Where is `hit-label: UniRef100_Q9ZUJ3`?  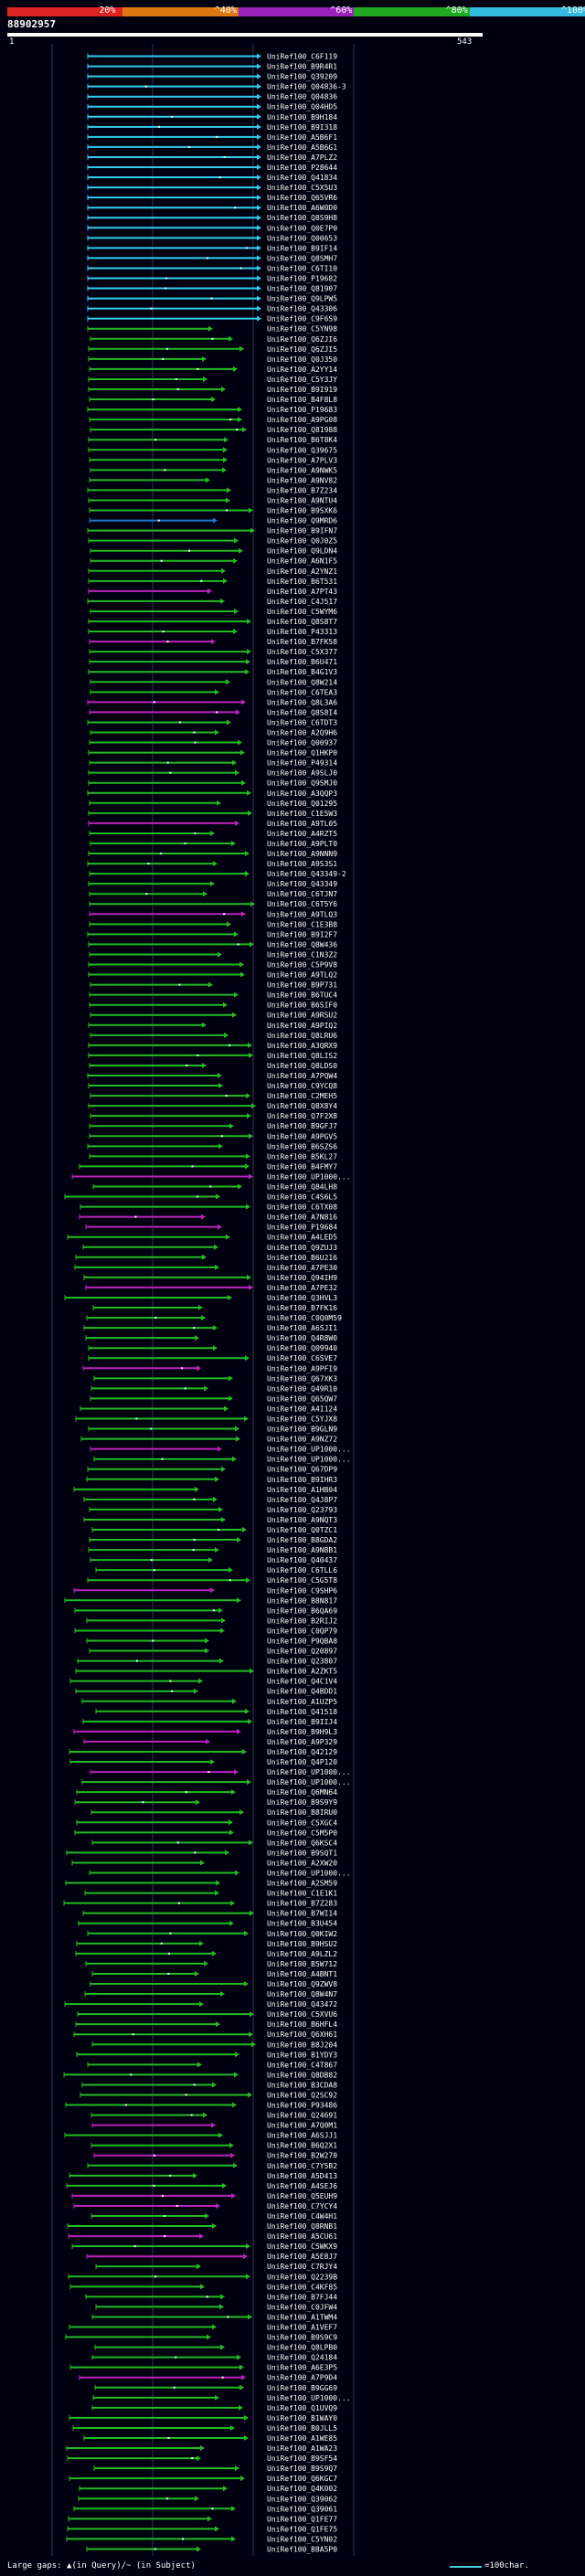 hit-label: UniRef100_Q9ZUJ3 is located at coordinates (302, 1248).